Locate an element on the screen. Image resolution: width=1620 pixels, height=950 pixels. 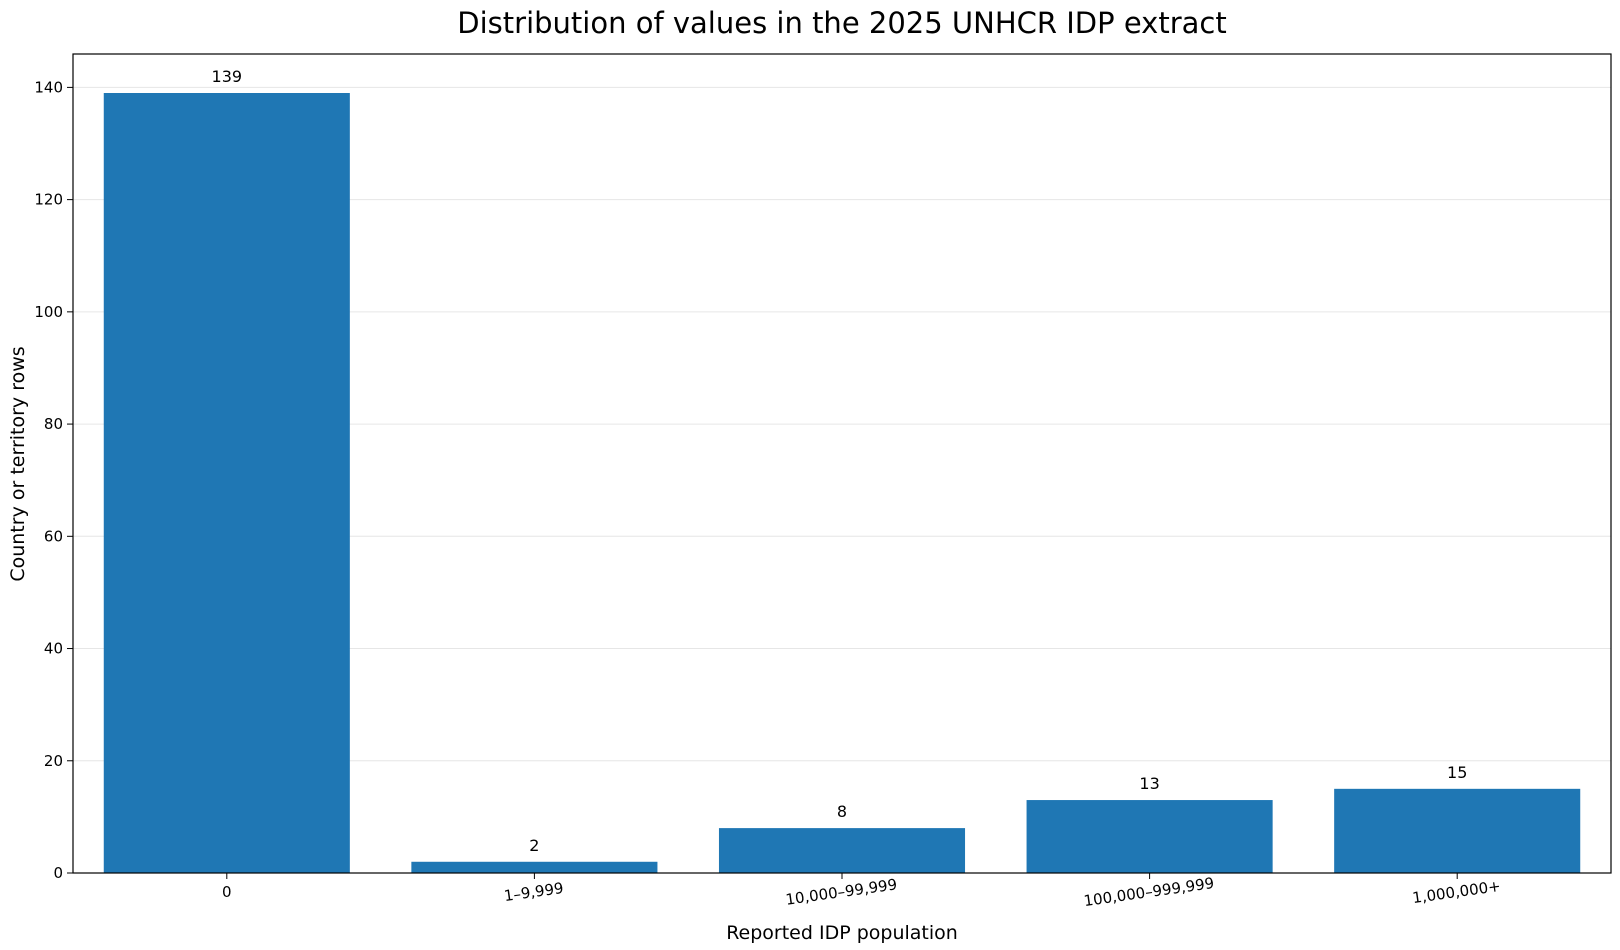
x-tick-label: 10,000–99,999 is located at coordinates (841, 891).